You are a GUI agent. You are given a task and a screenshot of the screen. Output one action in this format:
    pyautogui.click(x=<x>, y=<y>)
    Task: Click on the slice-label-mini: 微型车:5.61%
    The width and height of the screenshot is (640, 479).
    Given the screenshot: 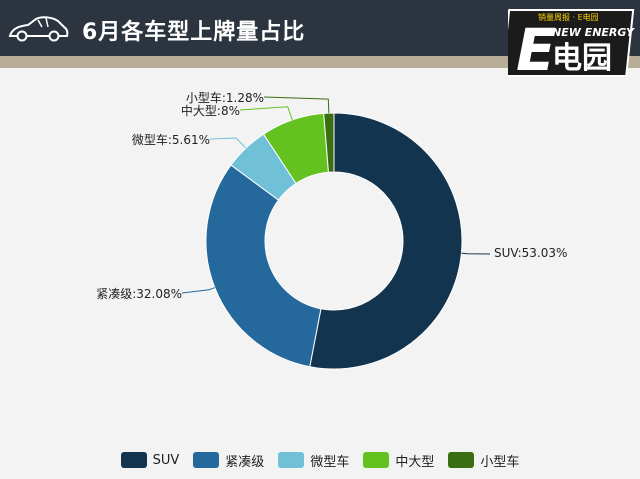 What is the action you would take?
    pyautogui.click(x=170, y=140)
    